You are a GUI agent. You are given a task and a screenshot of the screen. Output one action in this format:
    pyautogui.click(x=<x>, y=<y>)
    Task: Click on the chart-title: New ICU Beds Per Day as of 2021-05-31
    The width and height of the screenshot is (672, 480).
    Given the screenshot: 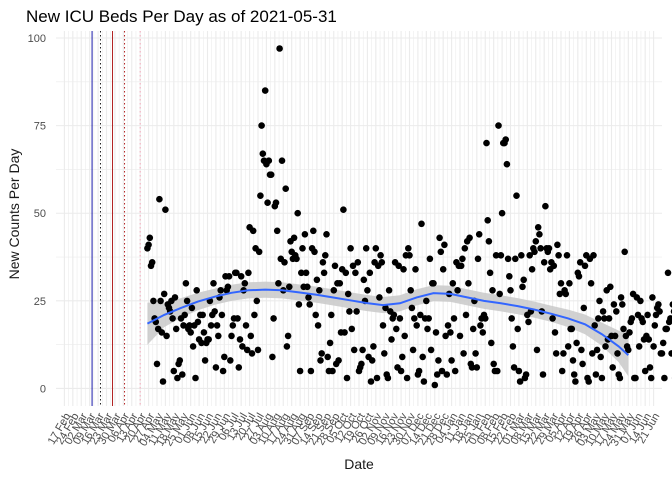 What is the action you would take?
    pyautogui.click(x=181, y=16)
    